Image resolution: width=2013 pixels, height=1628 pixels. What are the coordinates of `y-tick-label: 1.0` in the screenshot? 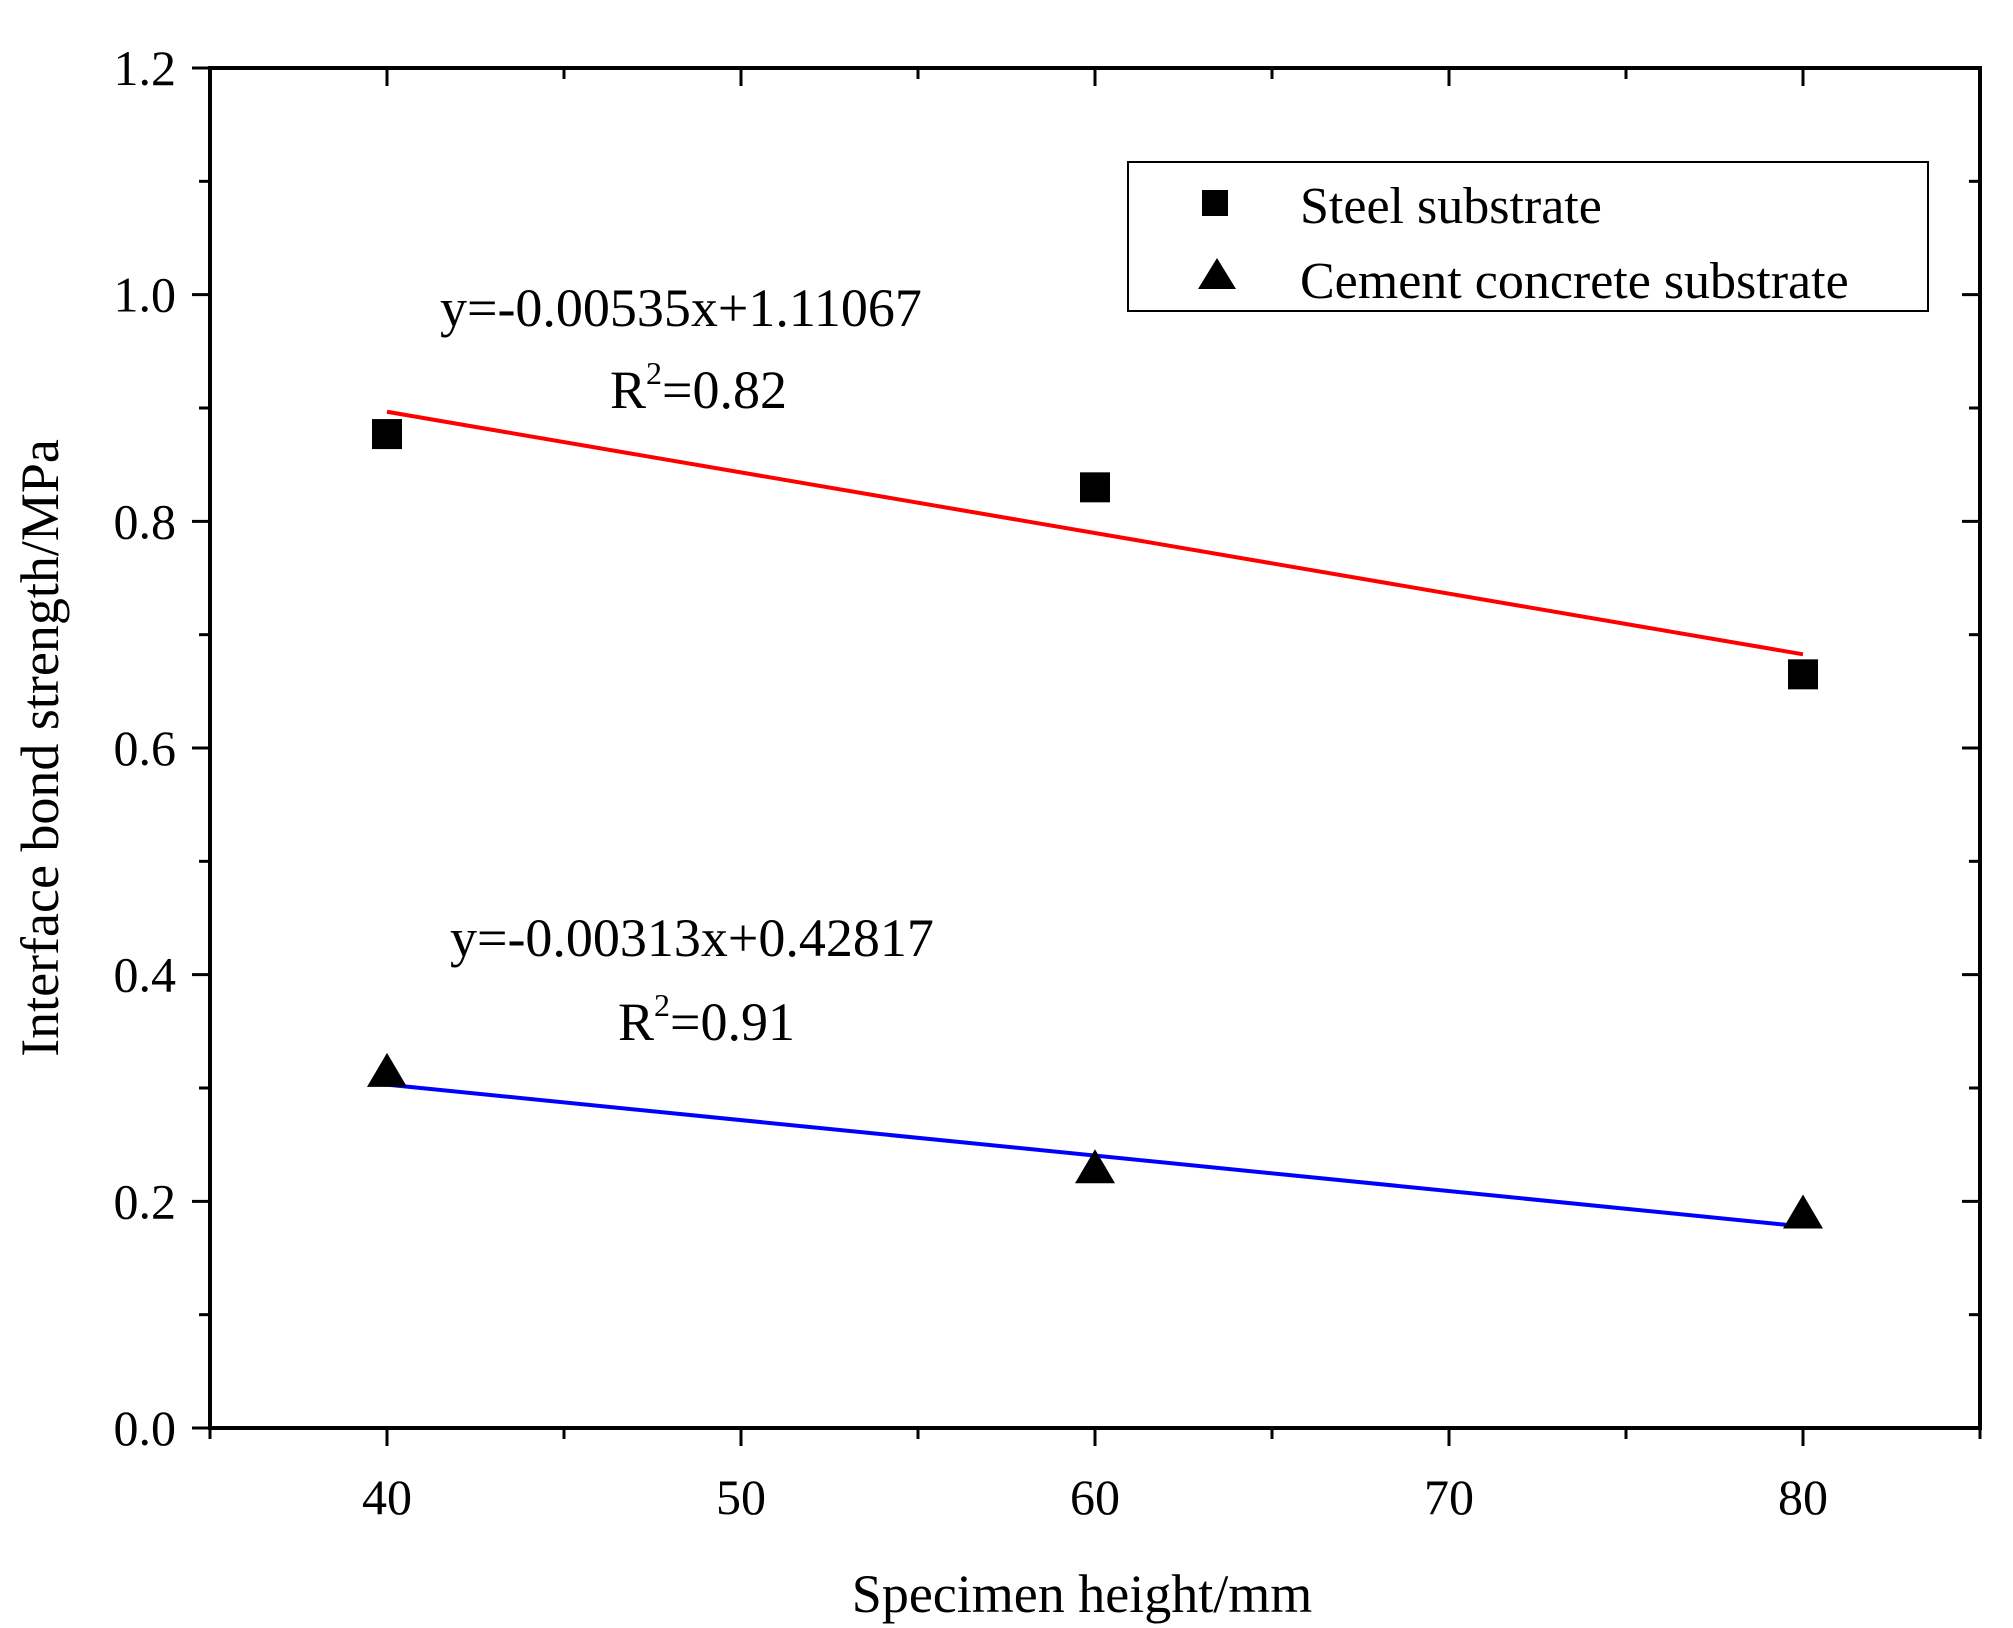 It's located at (145, 295).